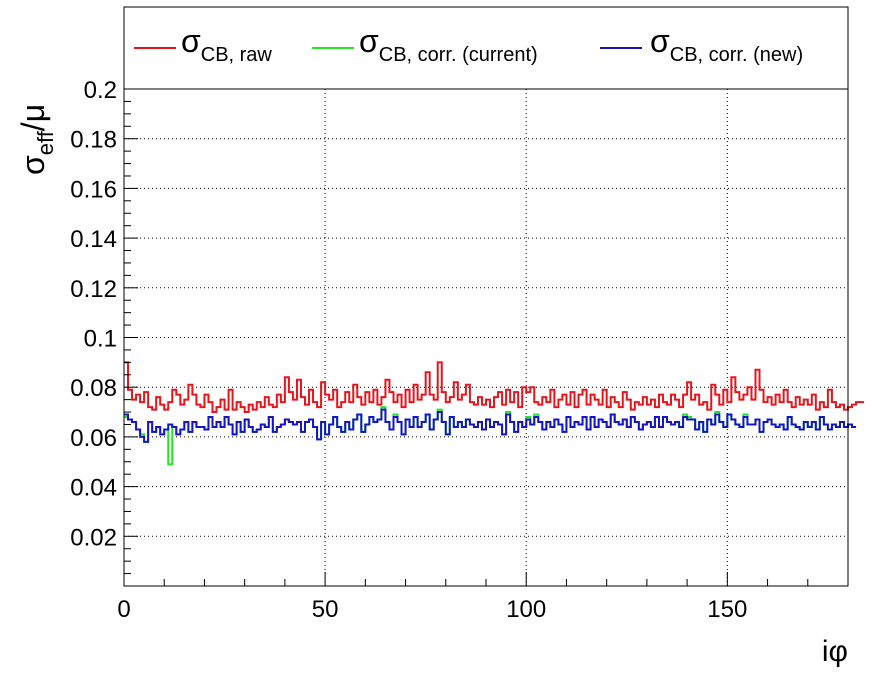  Describe the element at coordinates (93, 438) in the screenshot. I see `y-tick-label: 0.06` at that location.